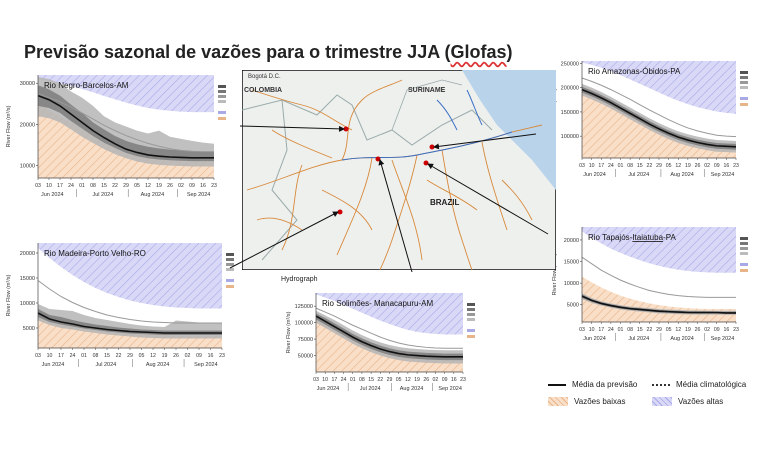 The image size is (760, 461). Describe the element at coordinates (478, 52) in the screenshot. I see `title-glofas: Glofas` at that location.